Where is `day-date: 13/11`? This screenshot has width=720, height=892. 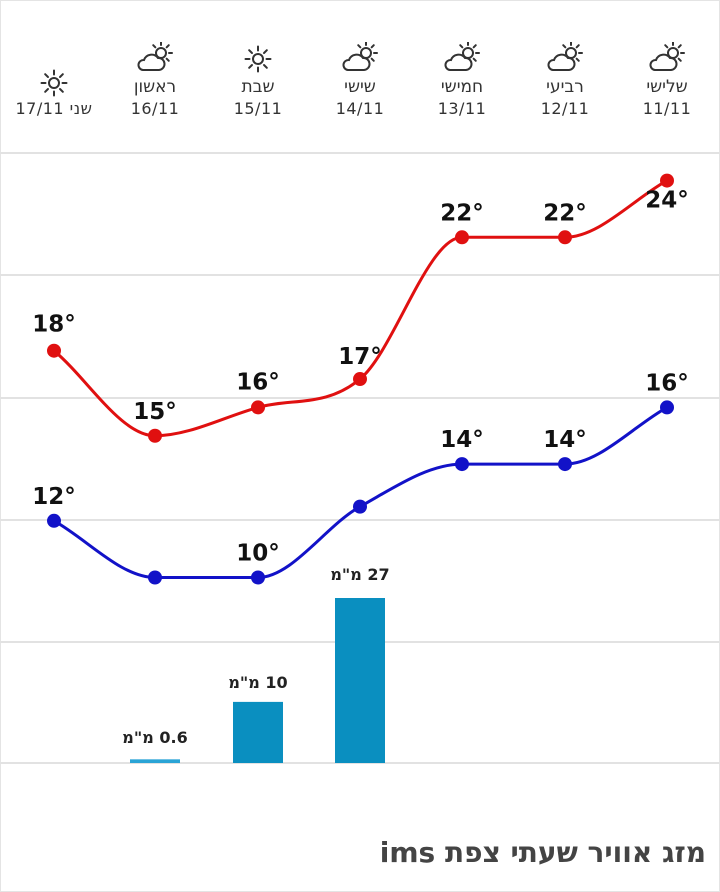 day-date: 13/11 is located at coordinates (462, 108).